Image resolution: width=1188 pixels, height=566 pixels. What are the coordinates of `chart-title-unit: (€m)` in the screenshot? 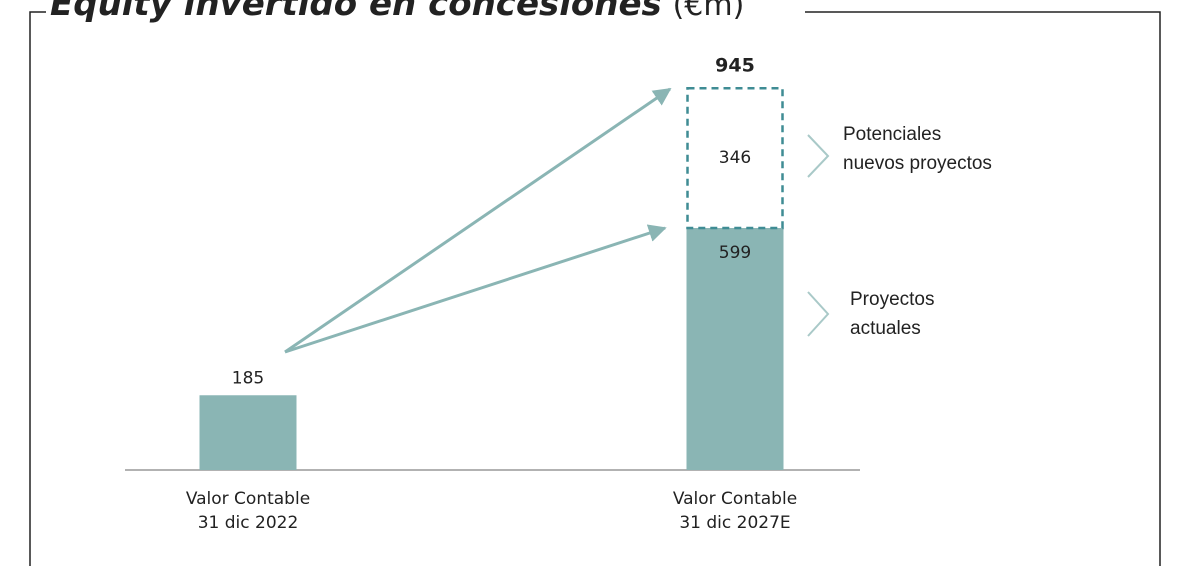 It's located at (708, 11).